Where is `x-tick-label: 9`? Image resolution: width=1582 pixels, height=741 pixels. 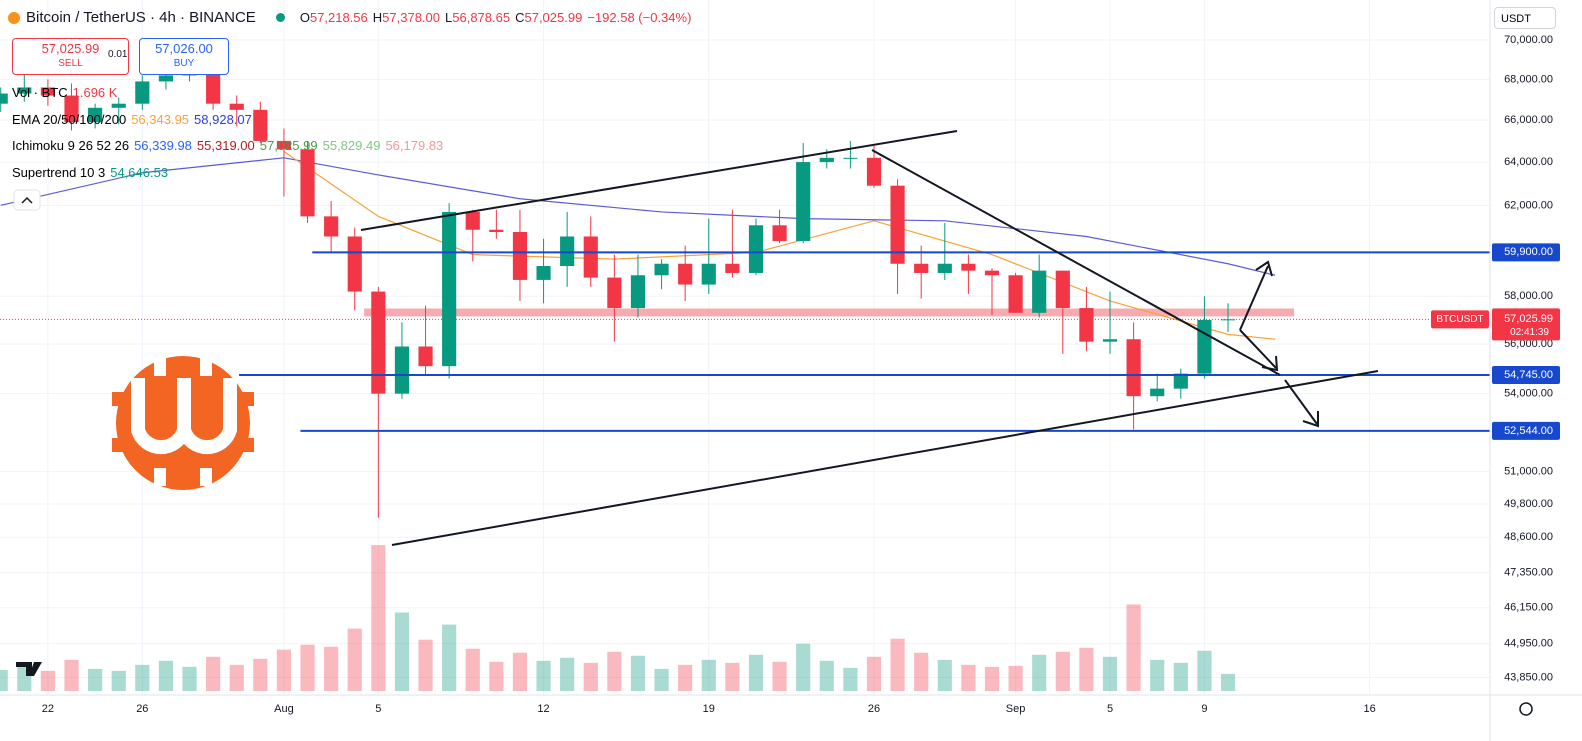
x-tick-label: 9 is located at coordinates (1204, 709).